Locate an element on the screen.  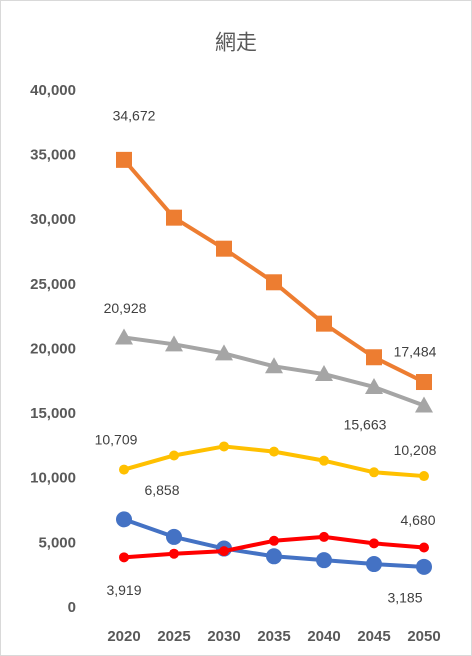
data-label: 3,919 is located at coordinates (123, 590).